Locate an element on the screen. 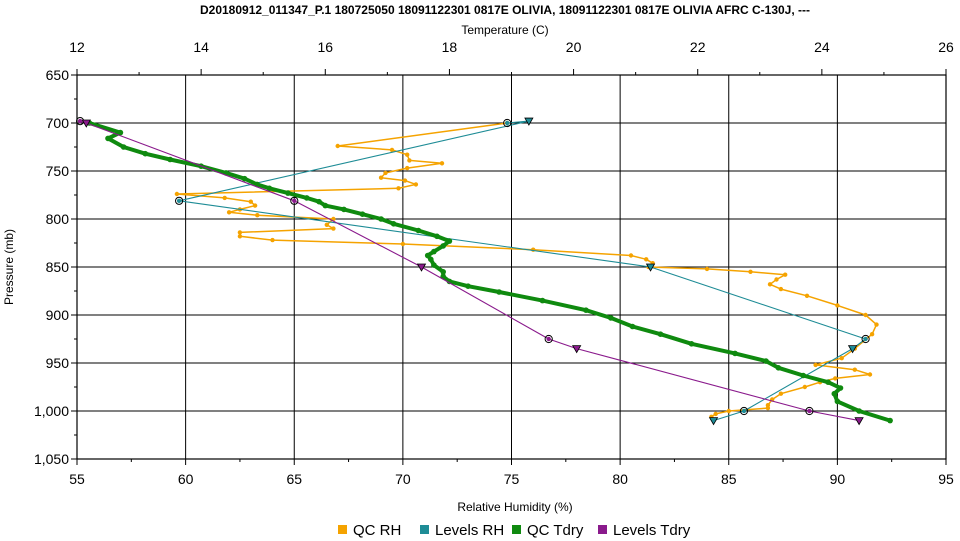 This screenshot has height=541, width=960. top-axis-label: Temperature (C) is located at coordinates (504, 30).